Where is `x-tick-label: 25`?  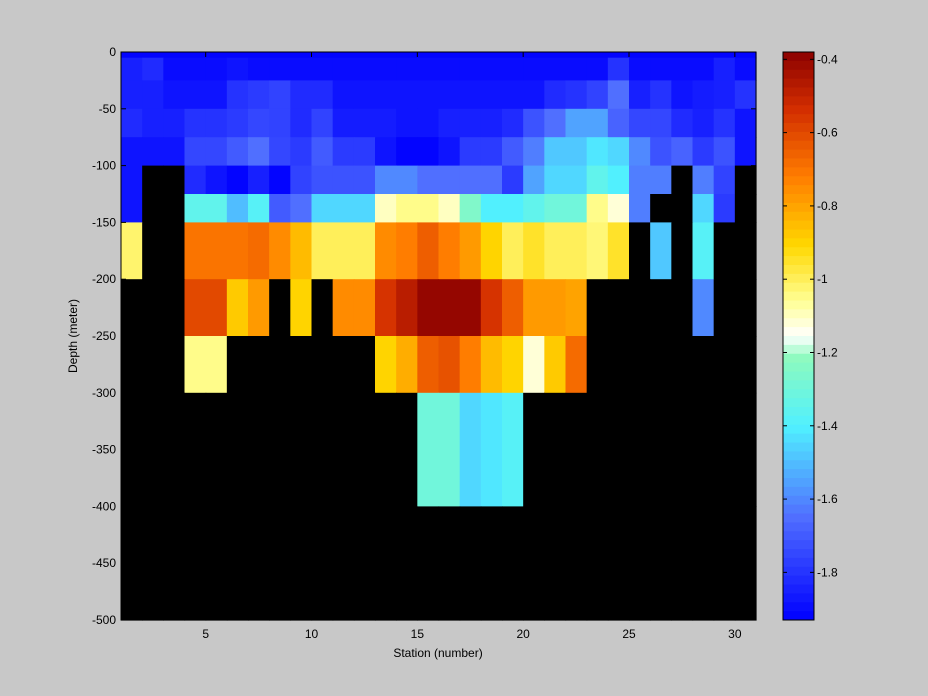
x-tick-label: 25 is located at coordinates (629, 634).